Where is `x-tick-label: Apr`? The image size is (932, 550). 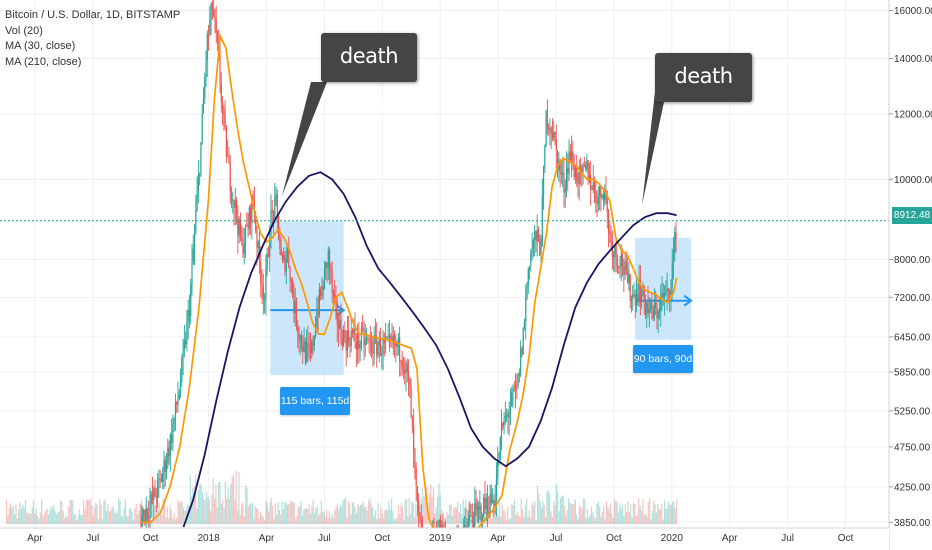
x-tick-label: Apr is located at coordinates (35, 538).